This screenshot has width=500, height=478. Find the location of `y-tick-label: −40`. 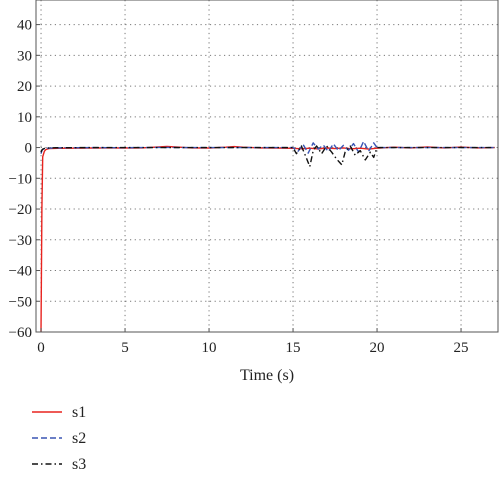

y-tick-label: −40 is located at coordinates (20, 272).